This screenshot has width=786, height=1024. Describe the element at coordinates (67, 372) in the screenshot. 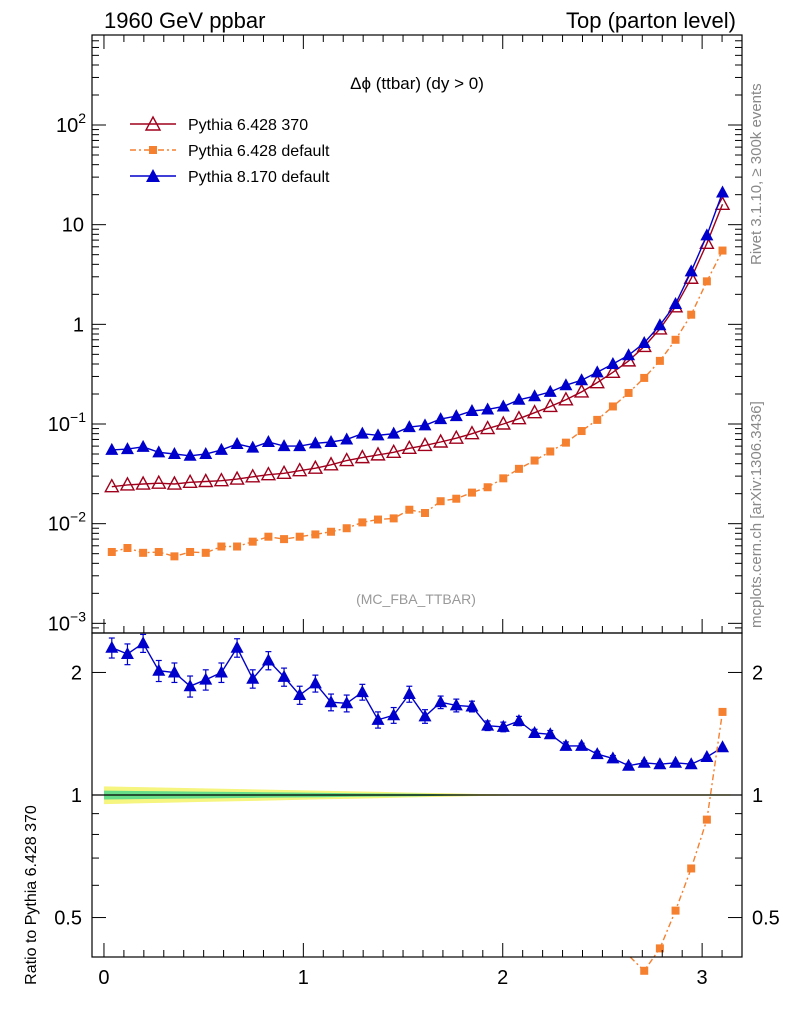

I see `main-y-tick-labels: 10⁻³ 10⁻² 10⁻¹ 1 10 10²` at that location.